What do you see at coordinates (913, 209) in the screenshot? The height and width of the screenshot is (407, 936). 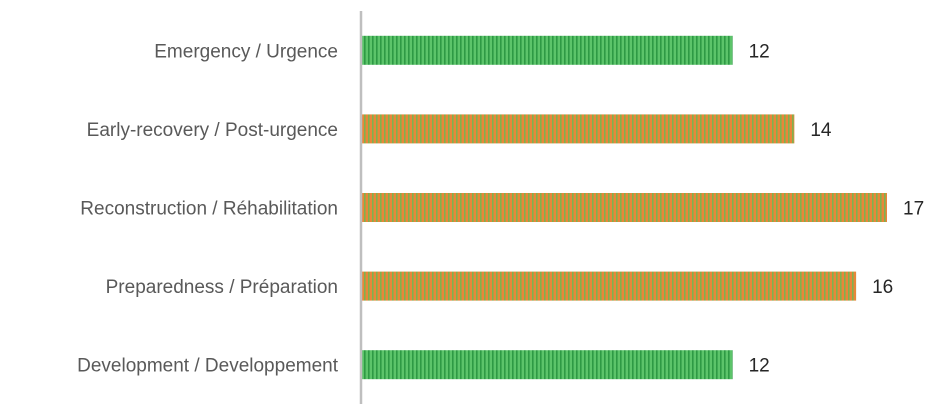 I see `value-label-3: 17` at bounding box center [913, 209].